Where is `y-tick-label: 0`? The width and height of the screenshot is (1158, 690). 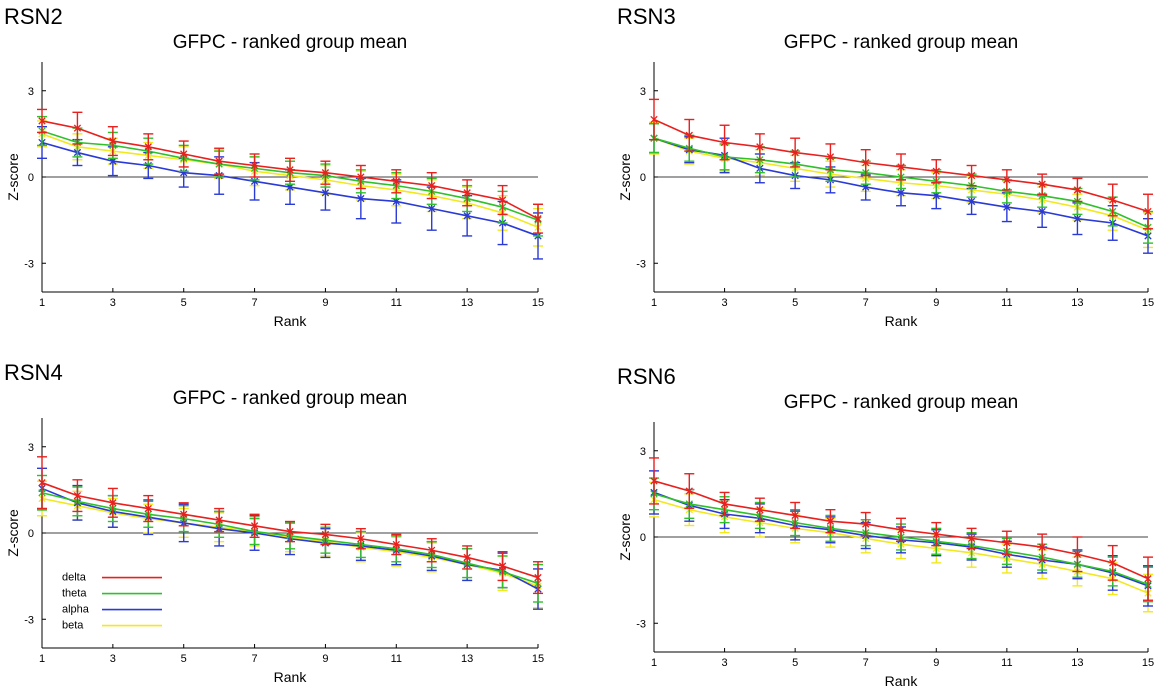
y-tick-label: 0 is located at coordinates (31, 534).